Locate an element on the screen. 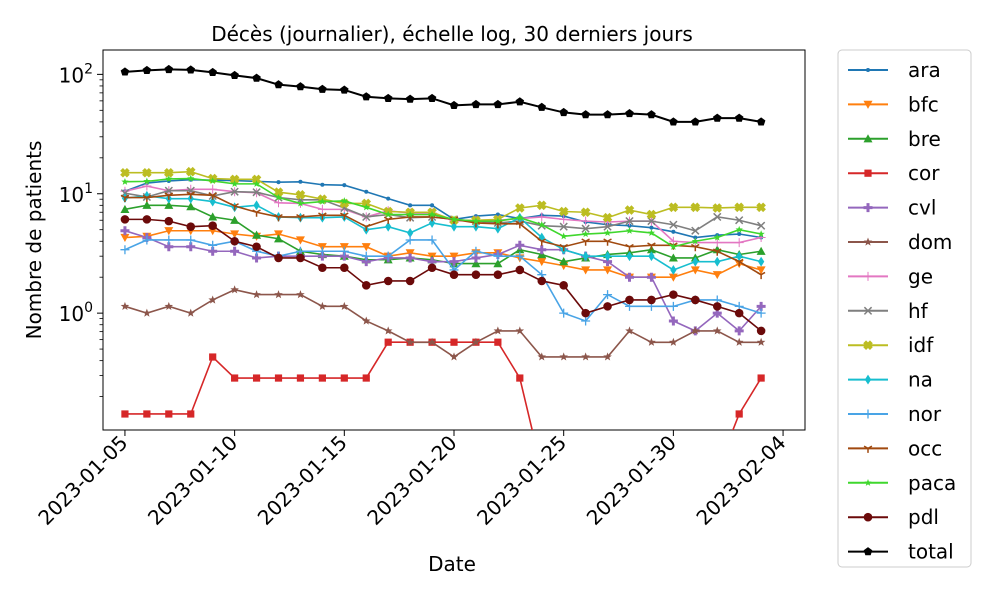 Image resolution: width=1000 pixels, height=604 pixels. x-tick-label: 2023-01-25 is located at coordinates (521, 480).